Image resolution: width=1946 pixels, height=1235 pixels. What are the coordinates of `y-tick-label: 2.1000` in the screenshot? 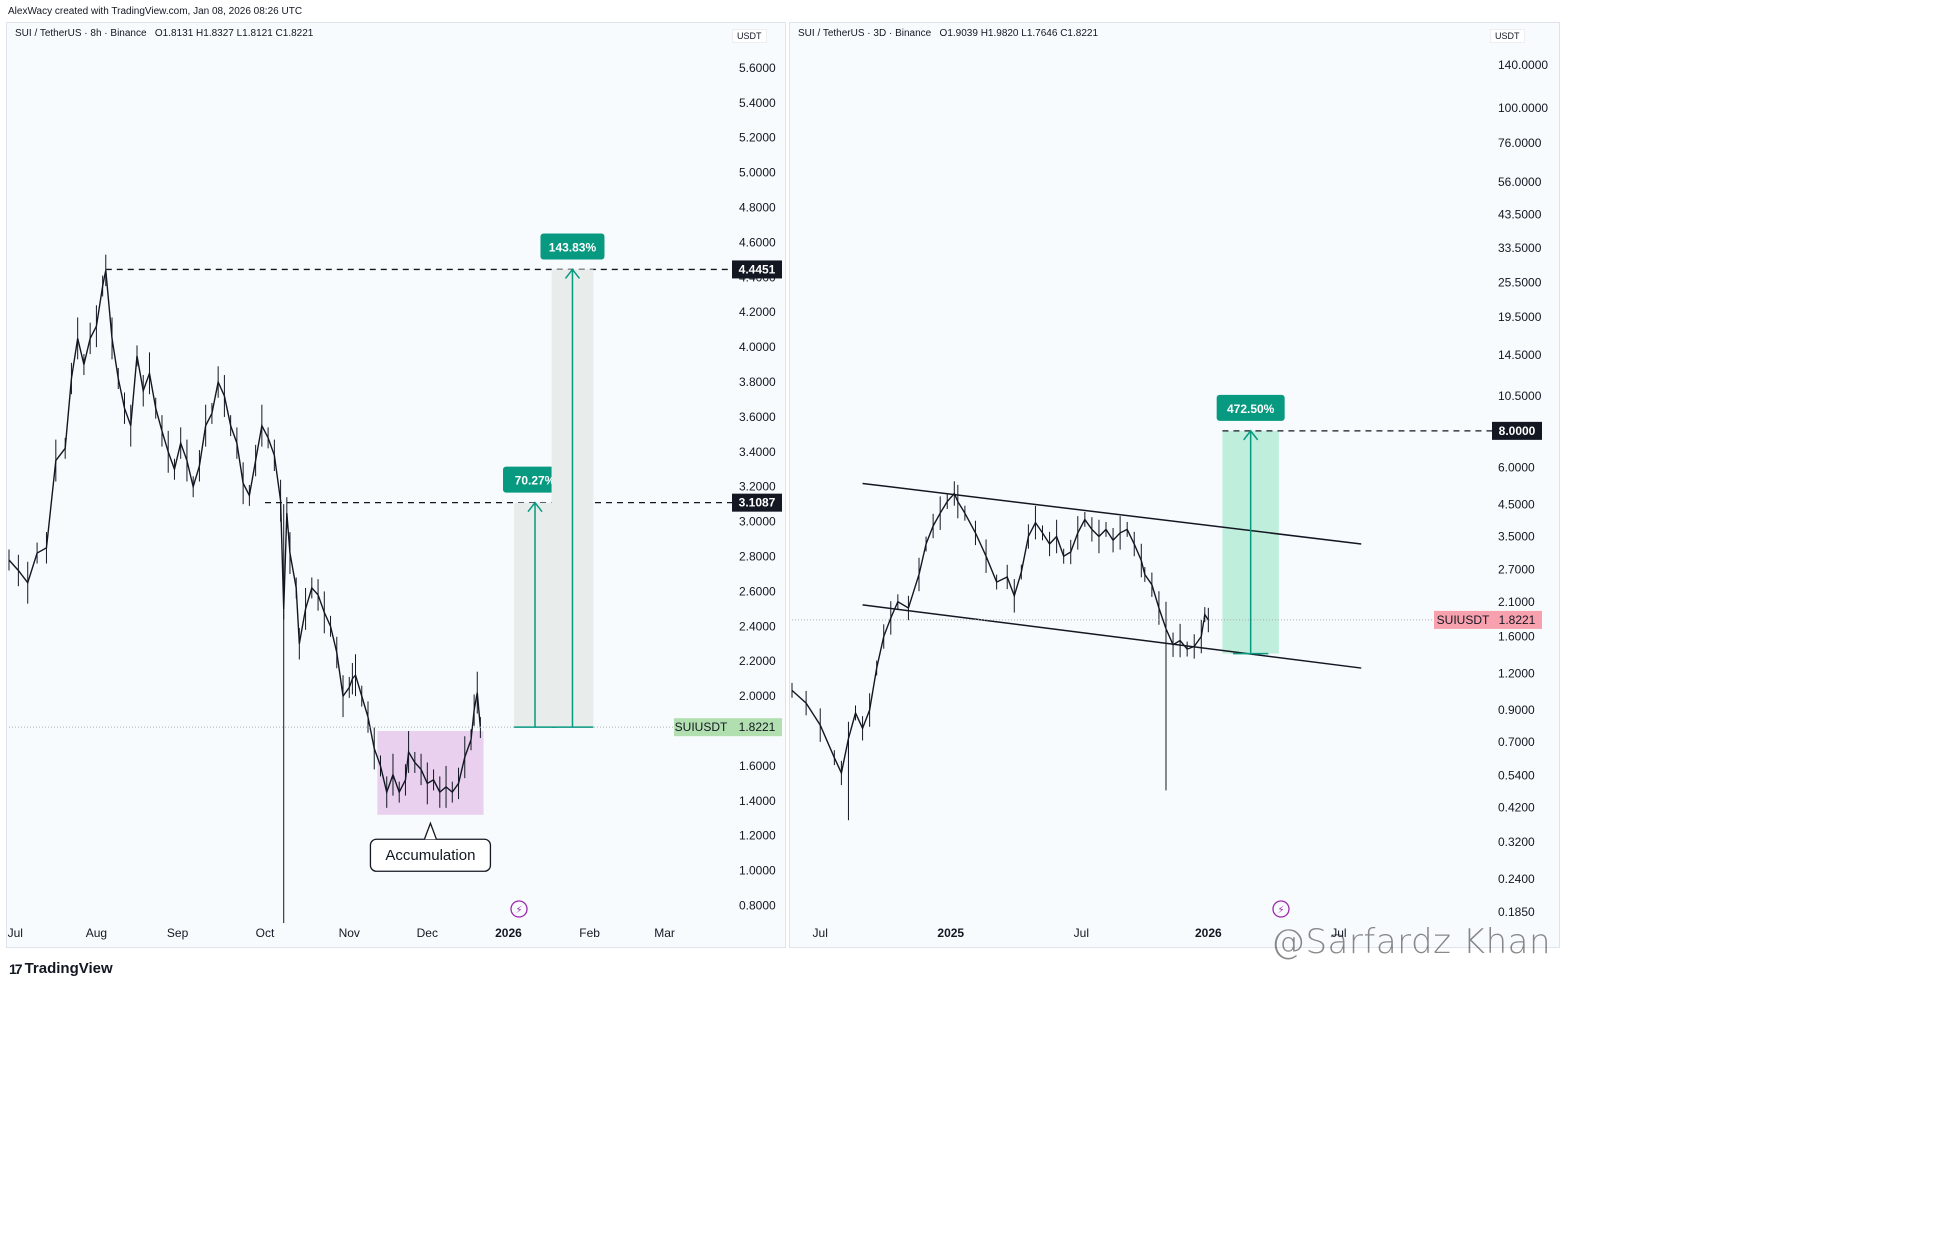 It's located at (1516, 602).